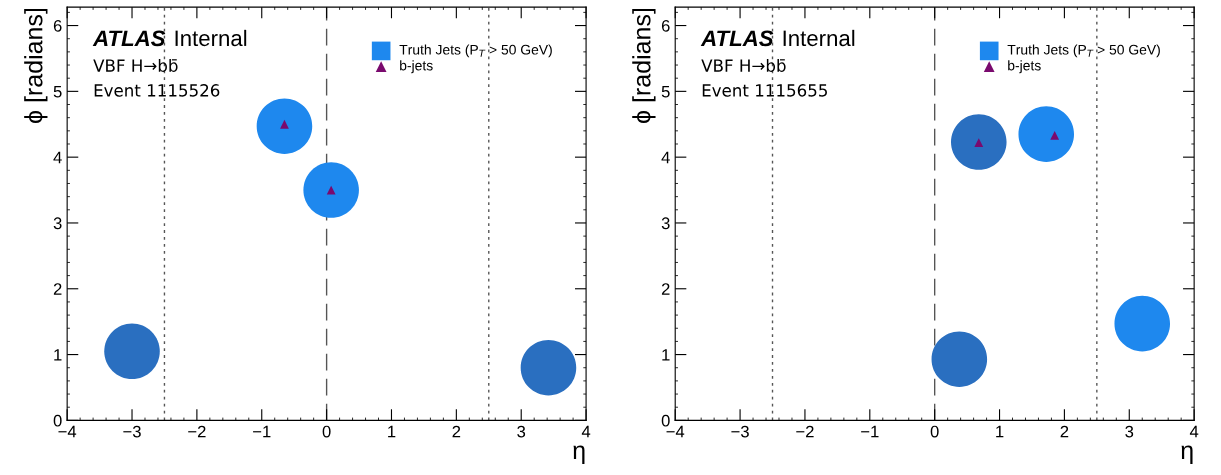 Image resolution: width=1221 pixels, height=475 pixels. What do you see at coordinates (157, 90) in the screenshot?
I see `annotation: Event 1115526` at bounding box center [157, 90].